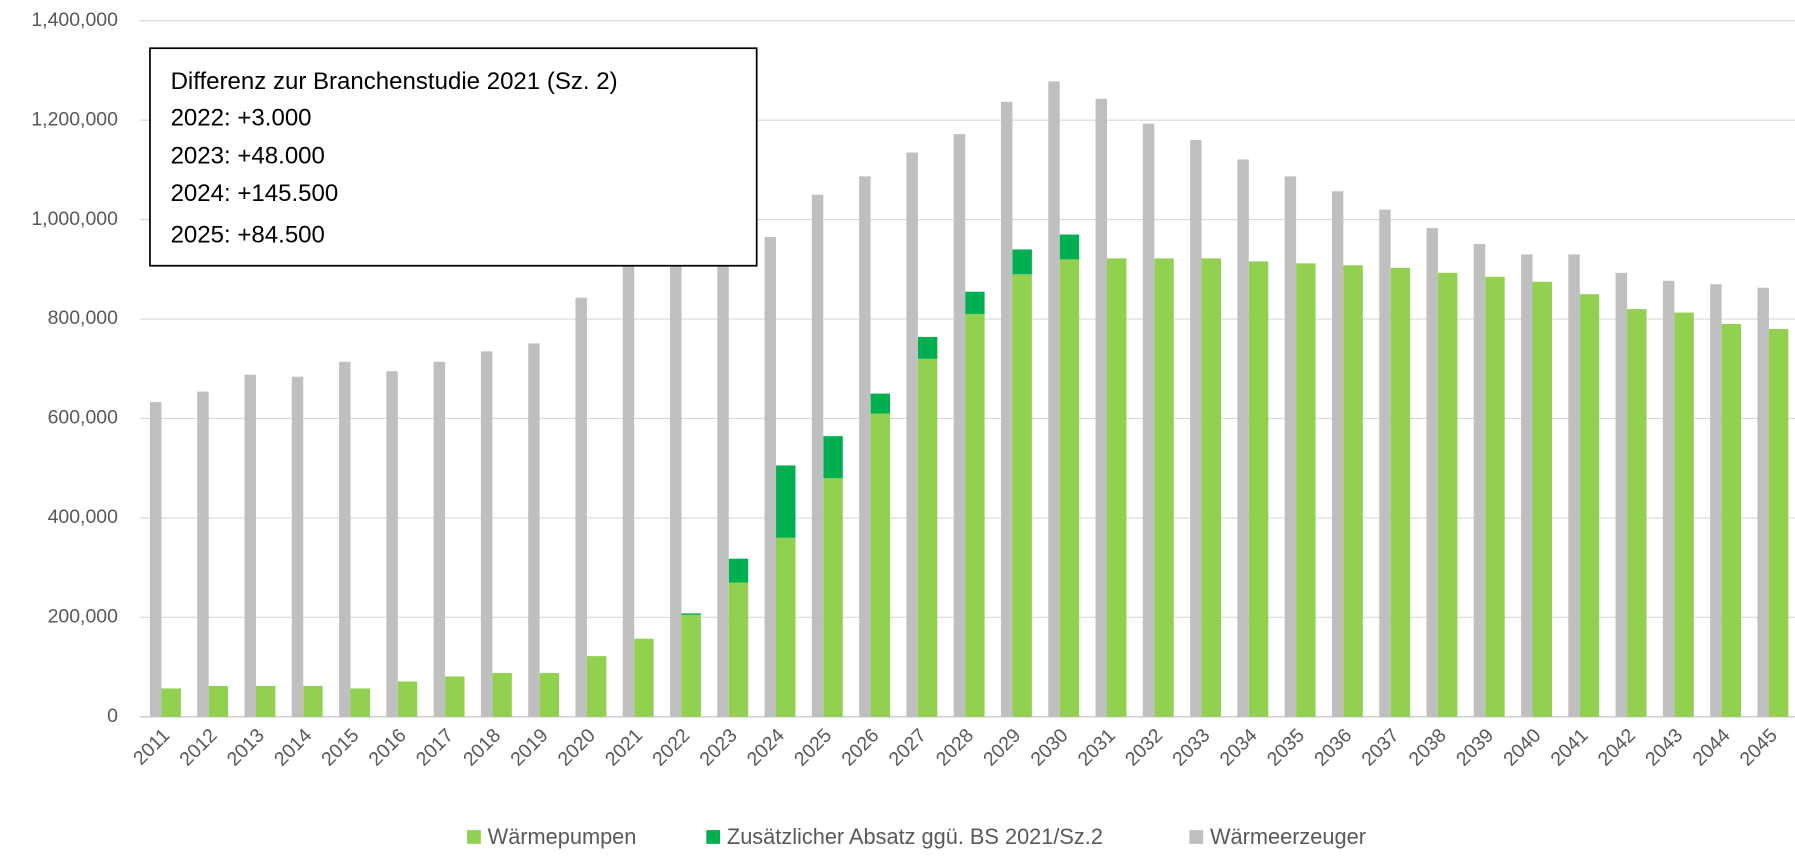 The width and height of the screenshot is (1795, 857). What do you see at coordinates (74, 219) in the screenshot?
I see `y-tick-label: 1,000,000` at bounding box center [74, 219].